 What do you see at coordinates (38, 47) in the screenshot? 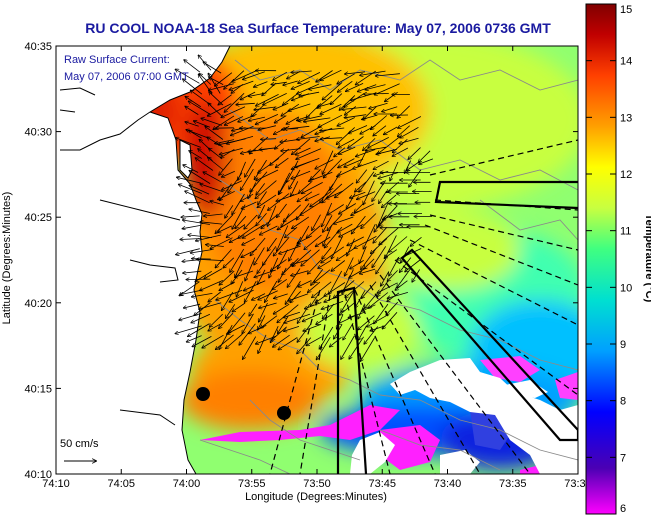
I see `y-tick-label: 40:35` at bounding box center [38, 47].